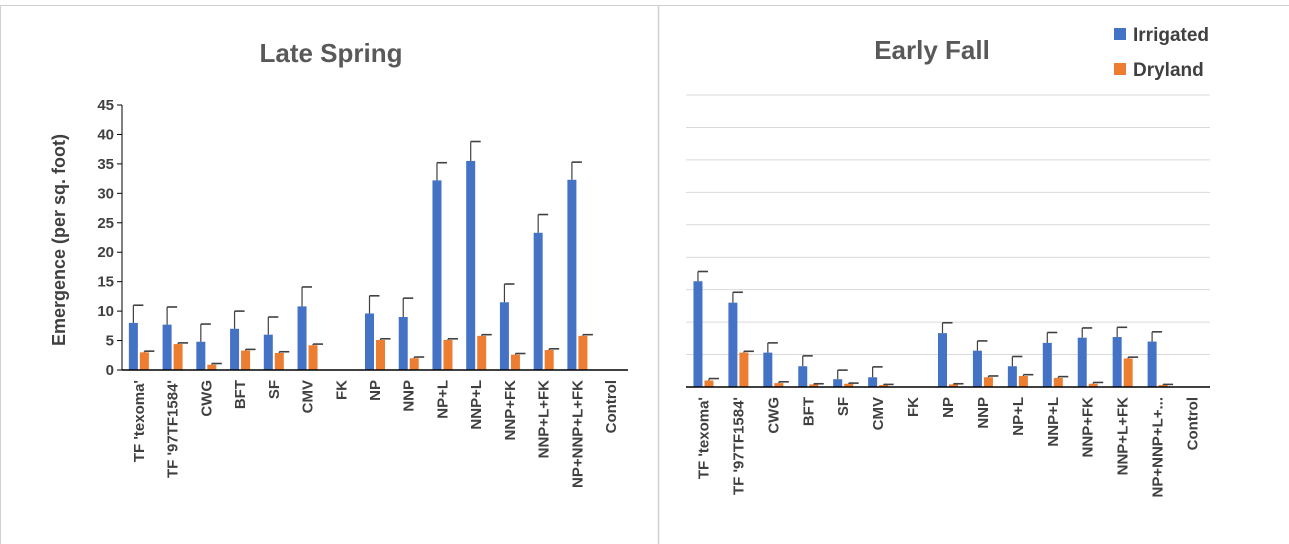  Describe the element at coordinates (878, 413) in the screenshot. I see `x-tick-label: CMV` at that location.